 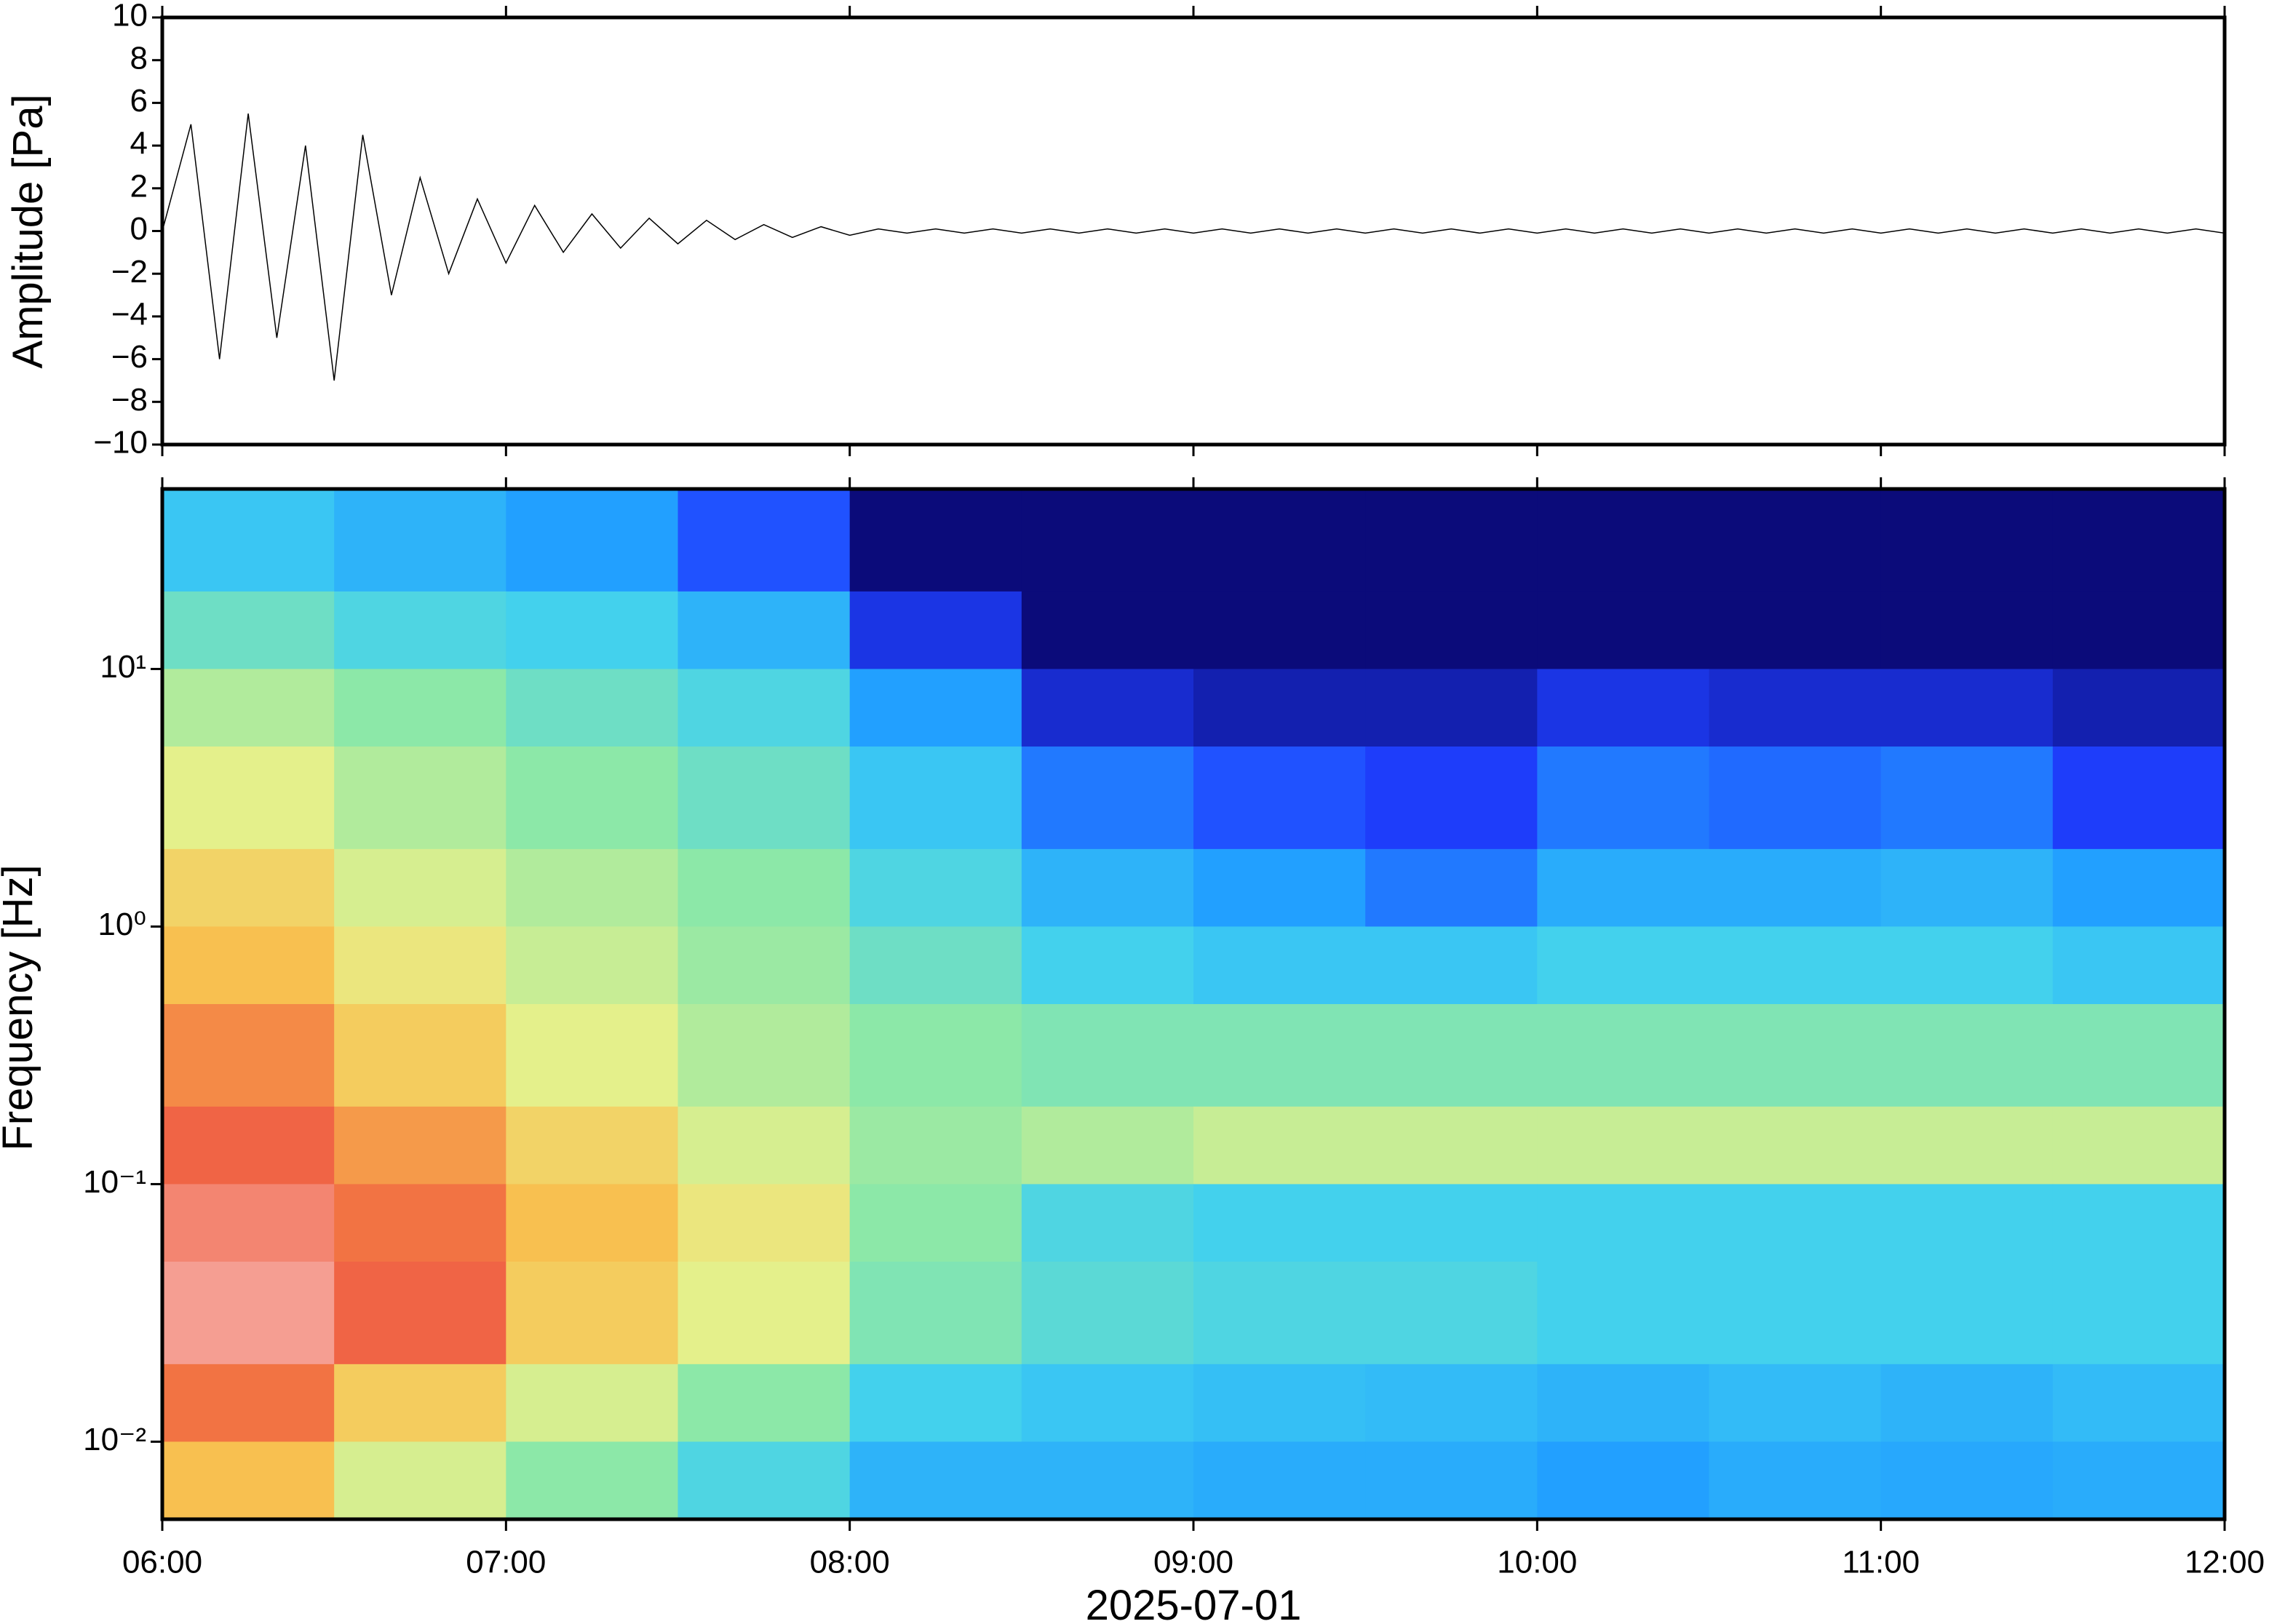 What do you see at coordinates (1881, 1562) in the screenshot?
I see `x-tick-label: 11:00` at bounding box center [1881, 1562].